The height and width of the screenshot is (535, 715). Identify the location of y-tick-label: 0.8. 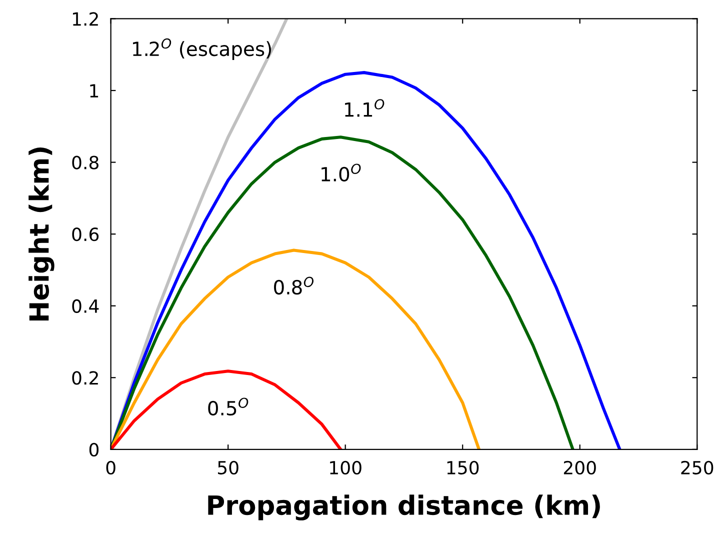
(85, 163).